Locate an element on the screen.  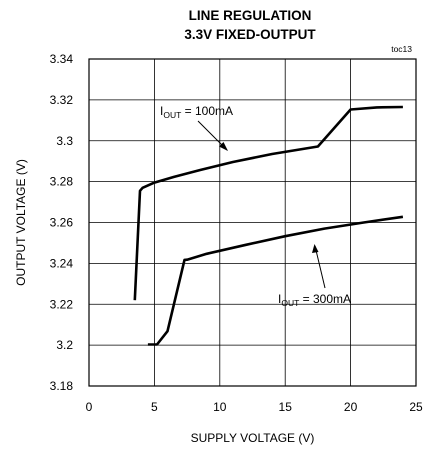
y-tick-label: 3.34 is located at coordinates (62, 59).